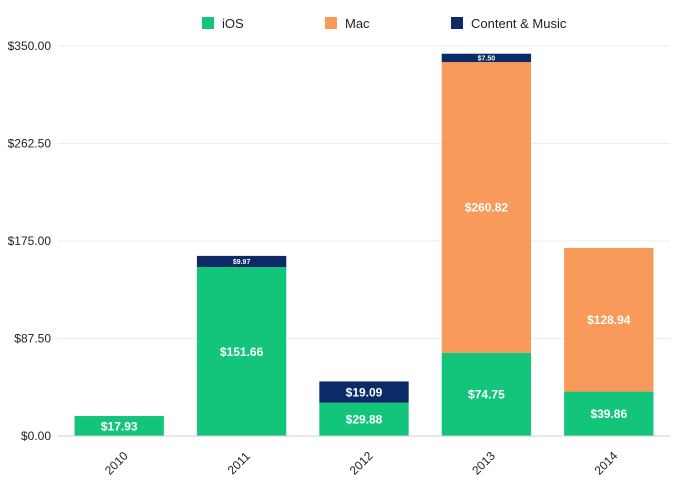 This screenshot has width=700, height=486. I want to click on x-tick-label: 2013, so click(483, 463).